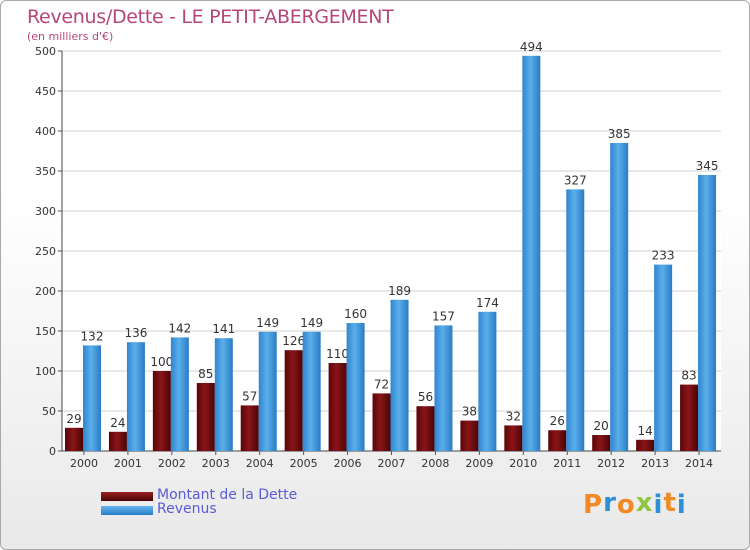  Describe the element at coordinates (216, 463) in the screenshot. I see `x-tick-label: 2003` at that location.